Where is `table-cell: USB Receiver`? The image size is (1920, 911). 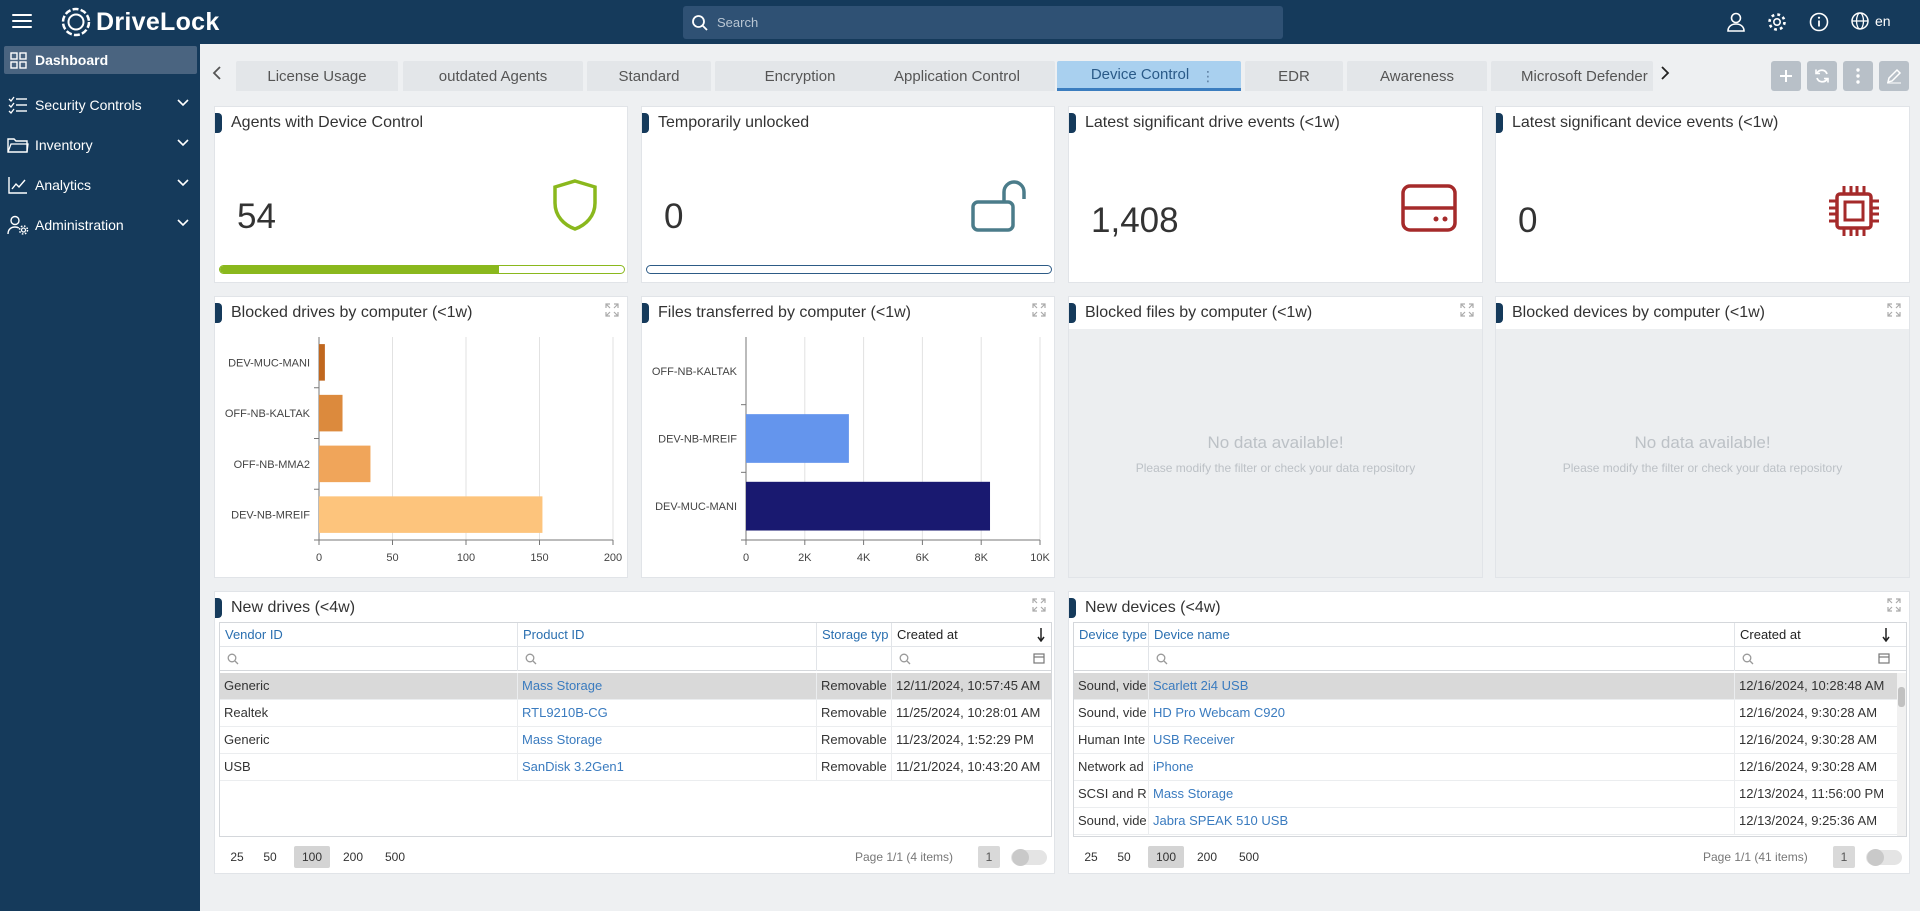
table-cell: USB Receiver is located at coordinates (1442, 740).